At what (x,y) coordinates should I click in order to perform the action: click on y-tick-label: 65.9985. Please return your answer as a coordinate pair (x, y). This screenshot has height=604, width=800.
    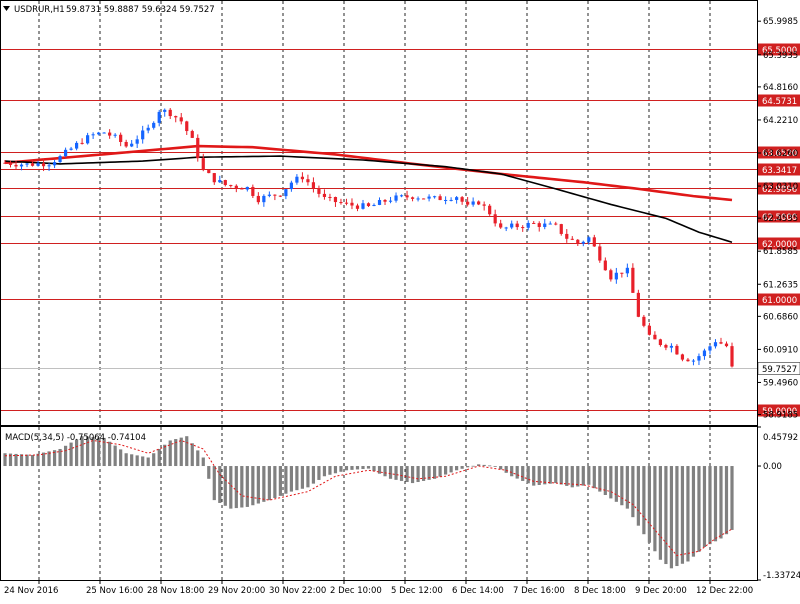
    Looking at the image, I should click on (780, 22).